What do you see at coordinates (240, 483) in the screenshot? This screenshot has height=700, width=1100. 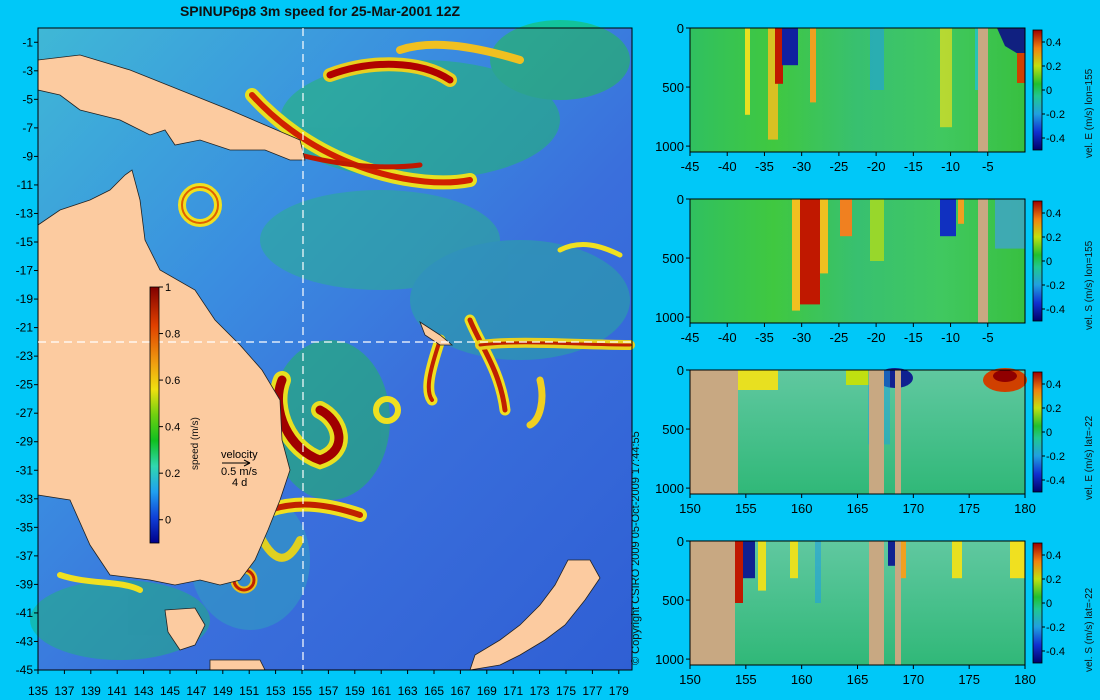 I see `velocity-legend-interval: 4 d` at bounding box center [240, 483].